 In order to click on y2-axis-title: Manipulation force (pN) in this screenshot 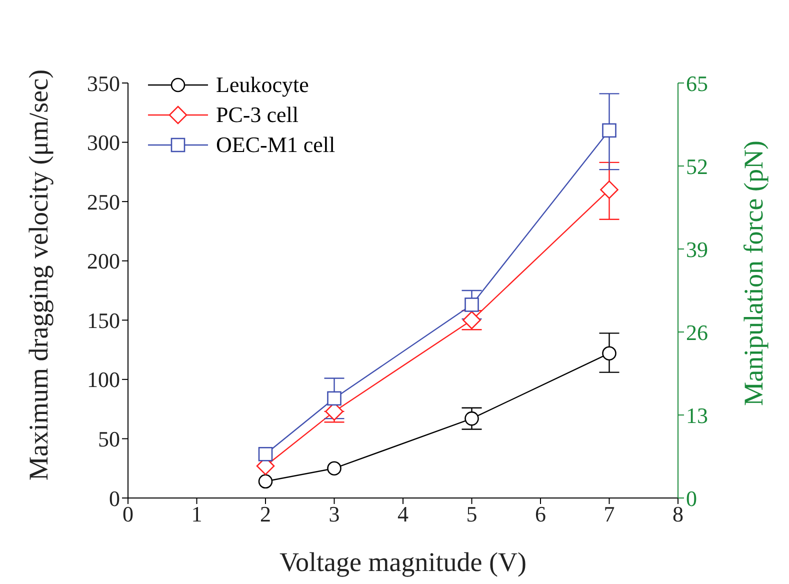, I will do `click(753, 273)`.